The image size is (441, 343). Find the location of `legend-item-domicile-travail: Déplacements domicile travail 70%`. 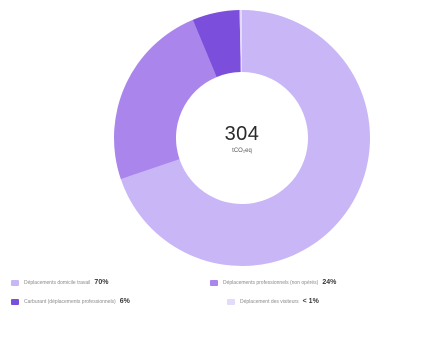

legend-item-domicile-travail: Déplacements domicile travail 70% is located at coordinates (59, 282).